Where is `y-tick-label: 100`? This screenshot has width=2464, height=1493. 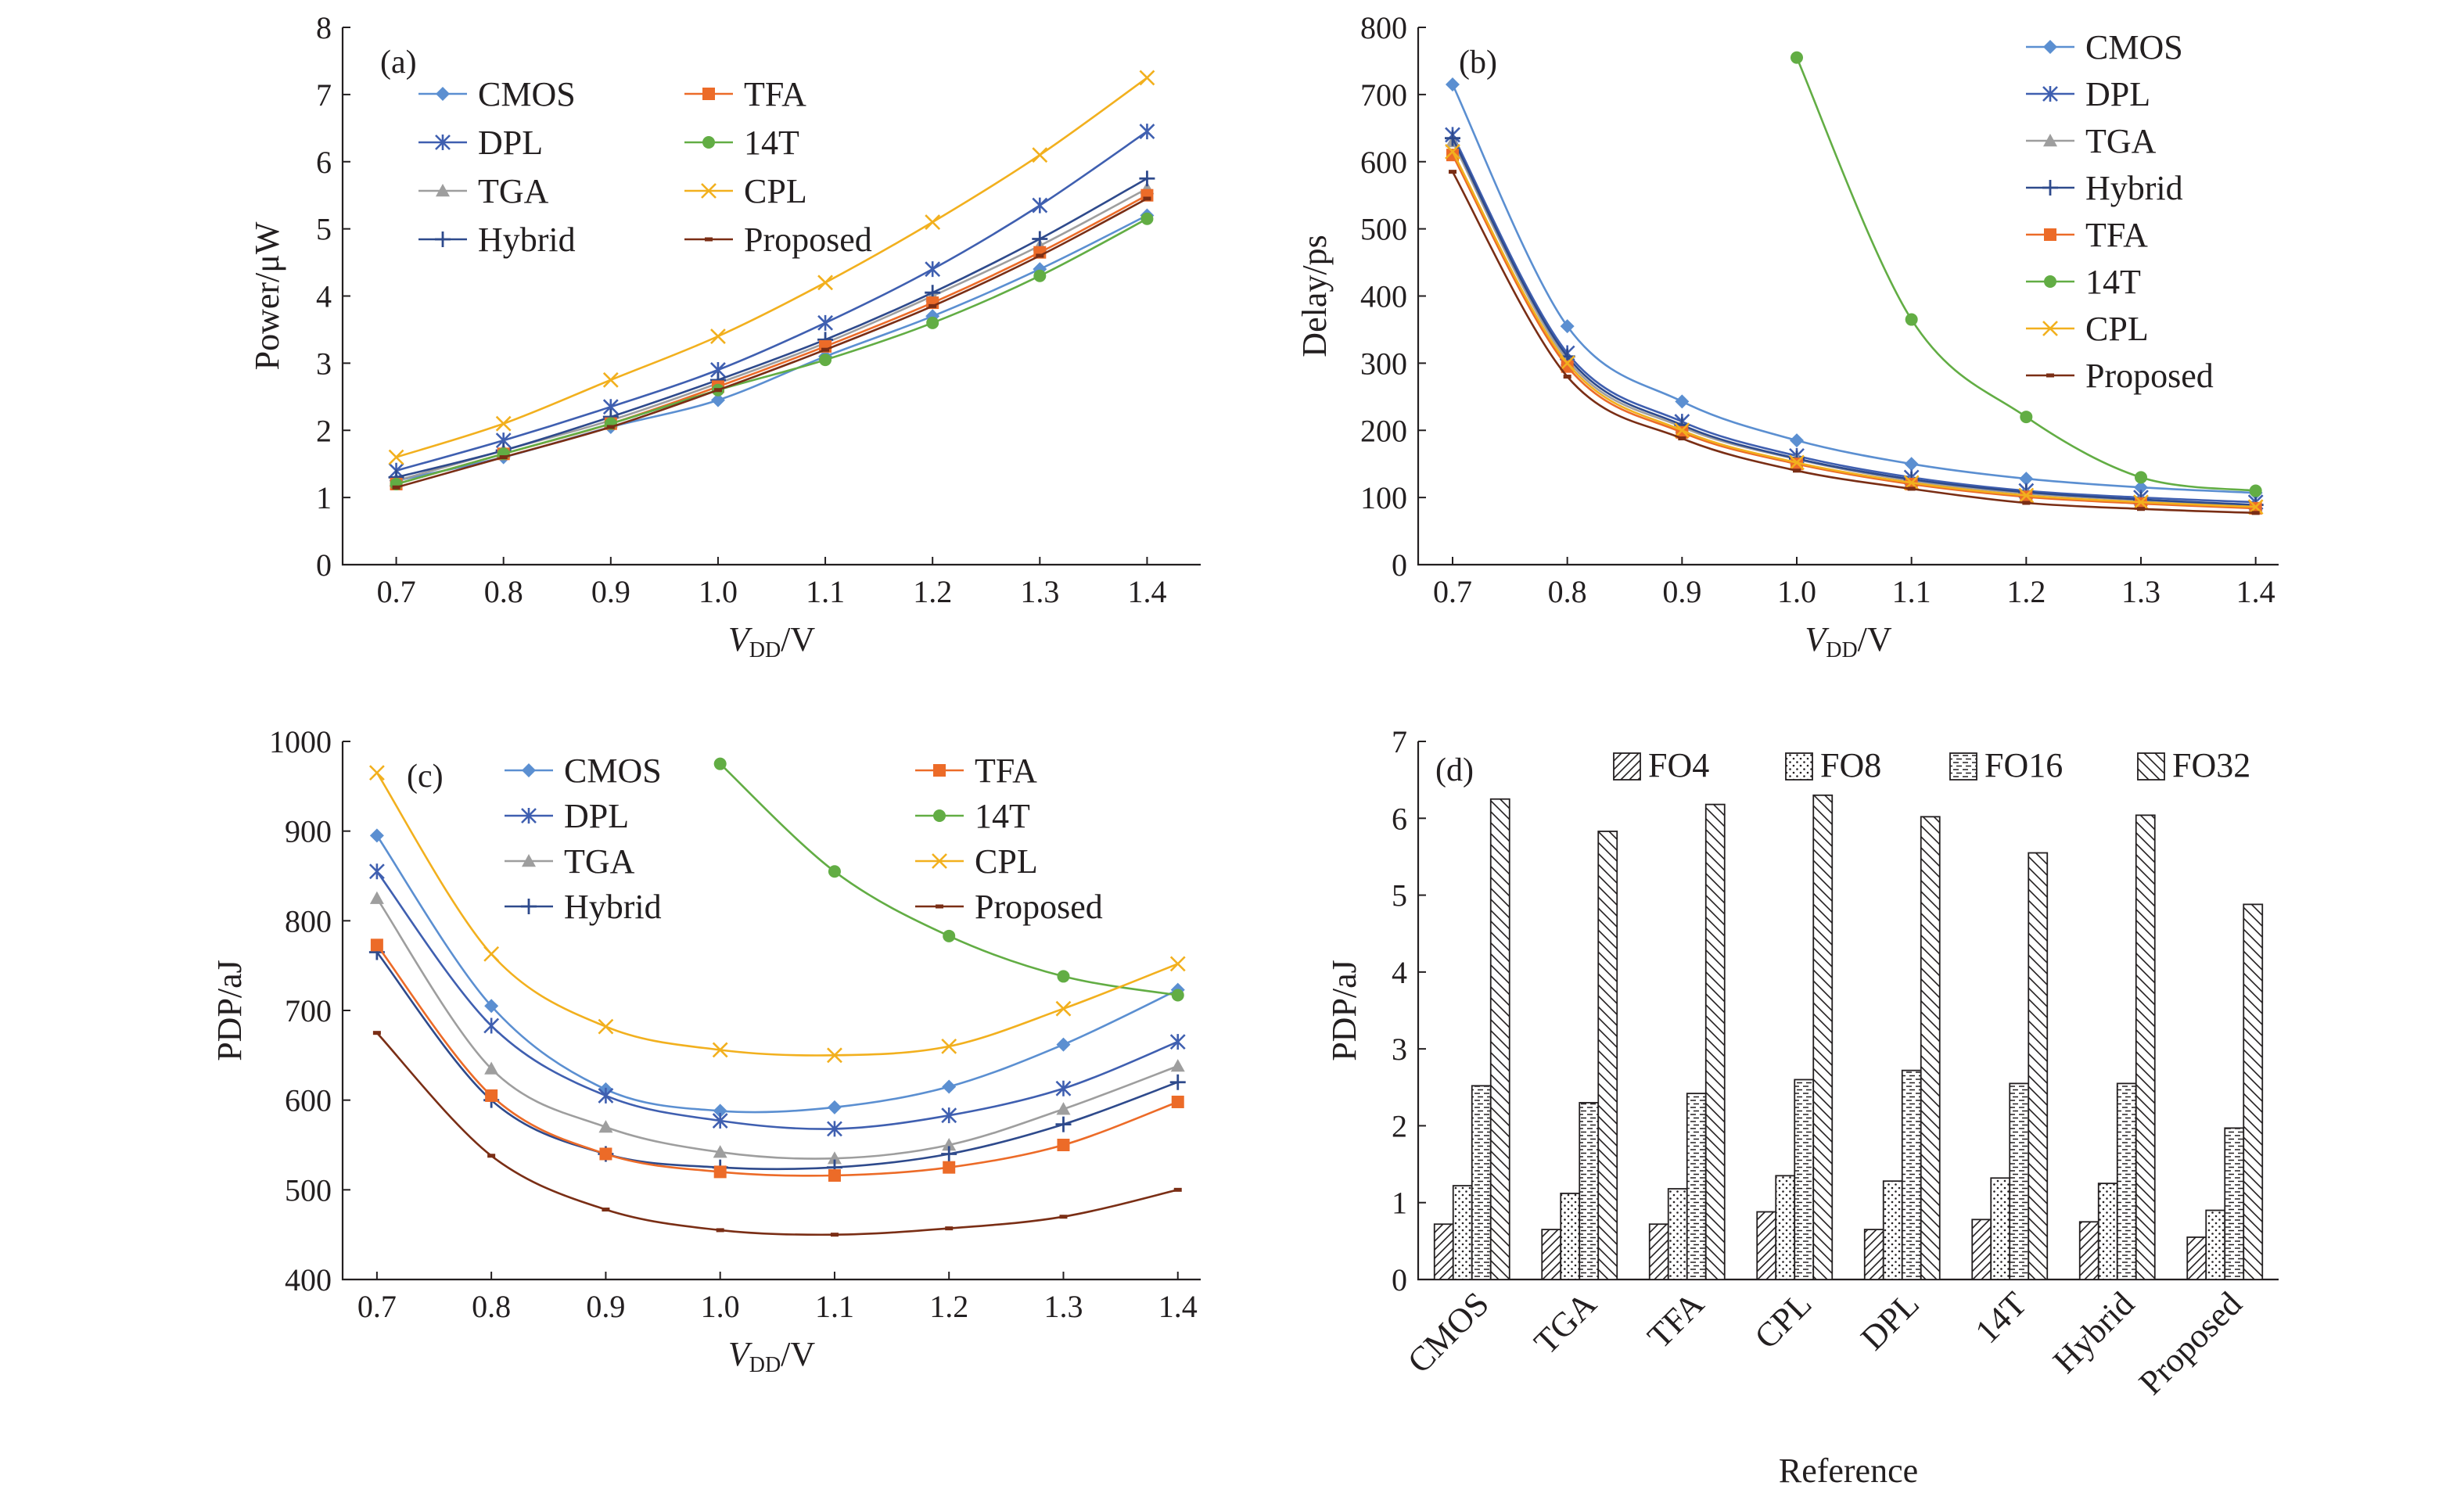 y-tick-label: 100 is located at coordinates (1383, 498).